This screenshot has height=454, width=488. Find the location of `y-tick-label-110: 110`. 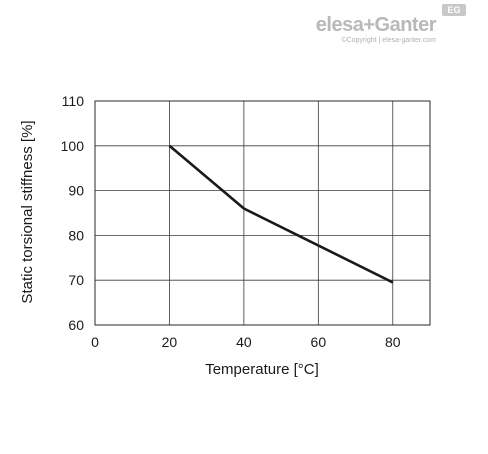

y-tick-label-110: 110 is located at coordinates (73, 101).